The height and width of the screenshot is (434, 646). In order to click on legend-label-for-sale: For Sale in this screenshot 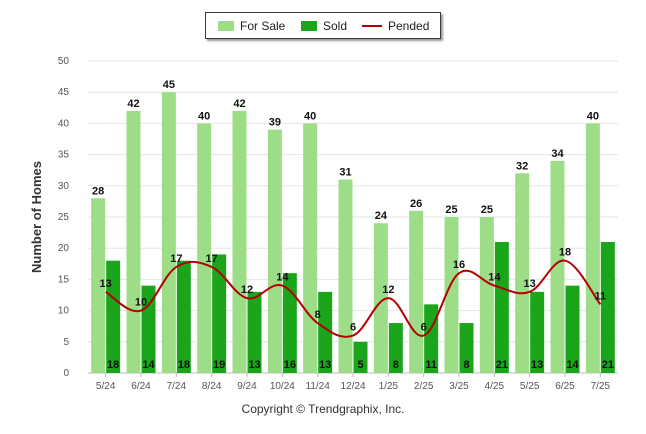, I will do `click(263, 26)`.